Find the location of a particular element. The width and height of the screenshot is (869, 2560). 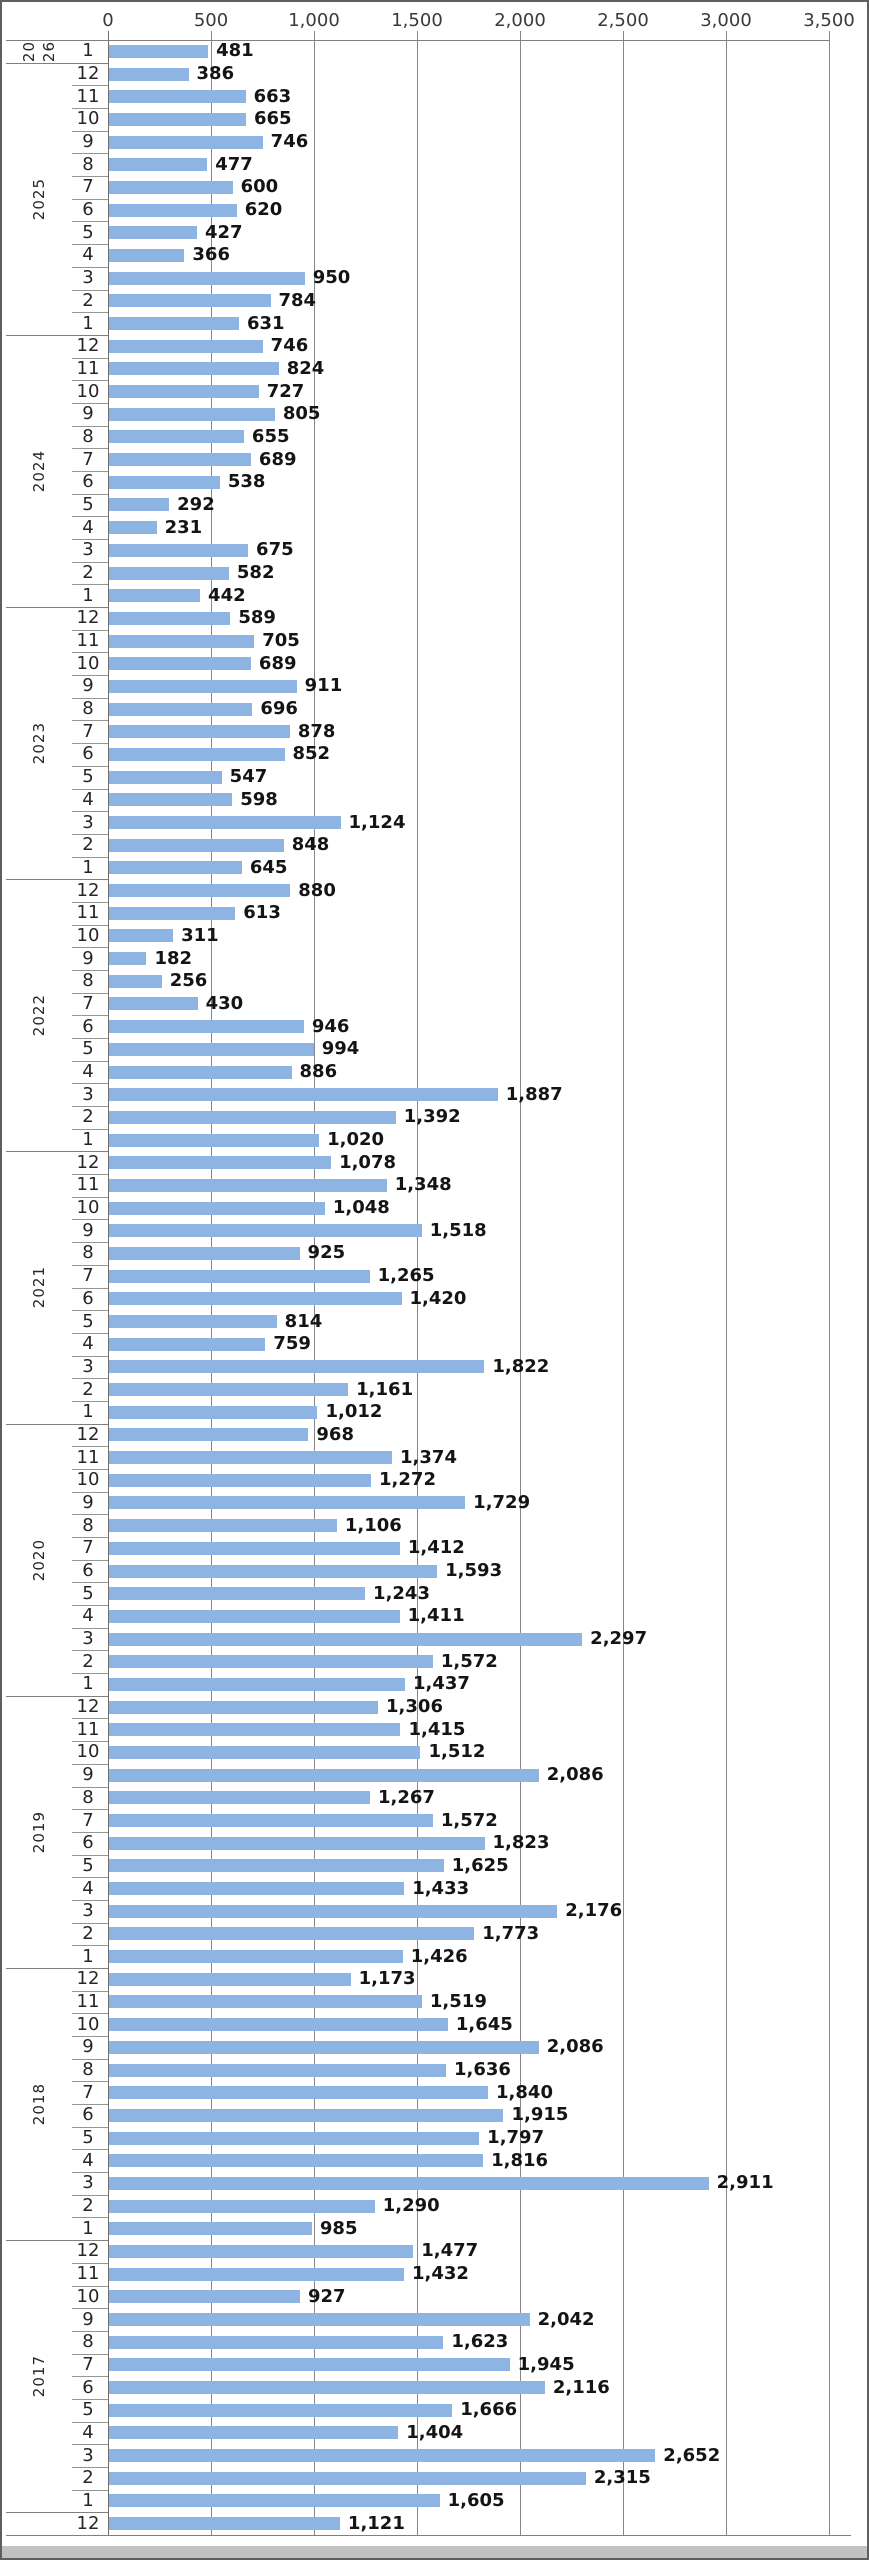

month-axis-label: 8 is located at coordinates (88, 2342).